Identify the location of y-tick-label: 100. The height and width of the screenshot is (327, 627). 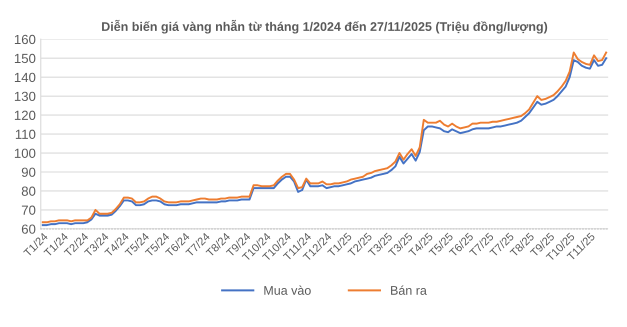
(25, 153).